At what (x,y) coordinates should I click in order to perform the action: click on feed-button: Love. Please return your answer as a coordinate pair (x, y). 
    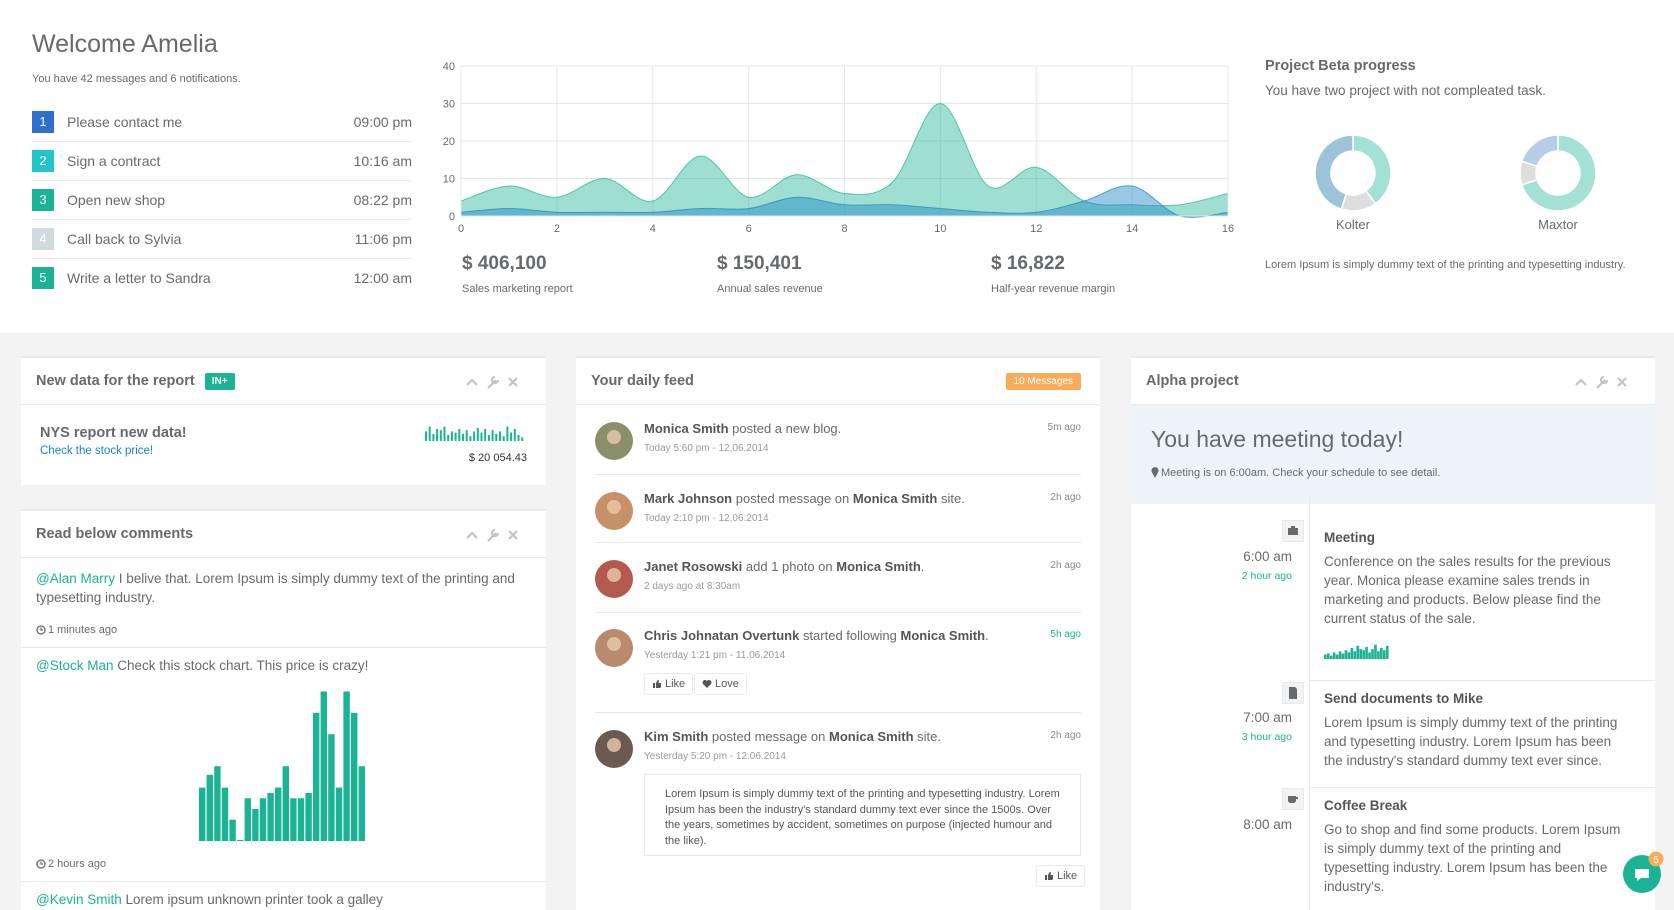
    Looking at the image, I should click on (720, 684).